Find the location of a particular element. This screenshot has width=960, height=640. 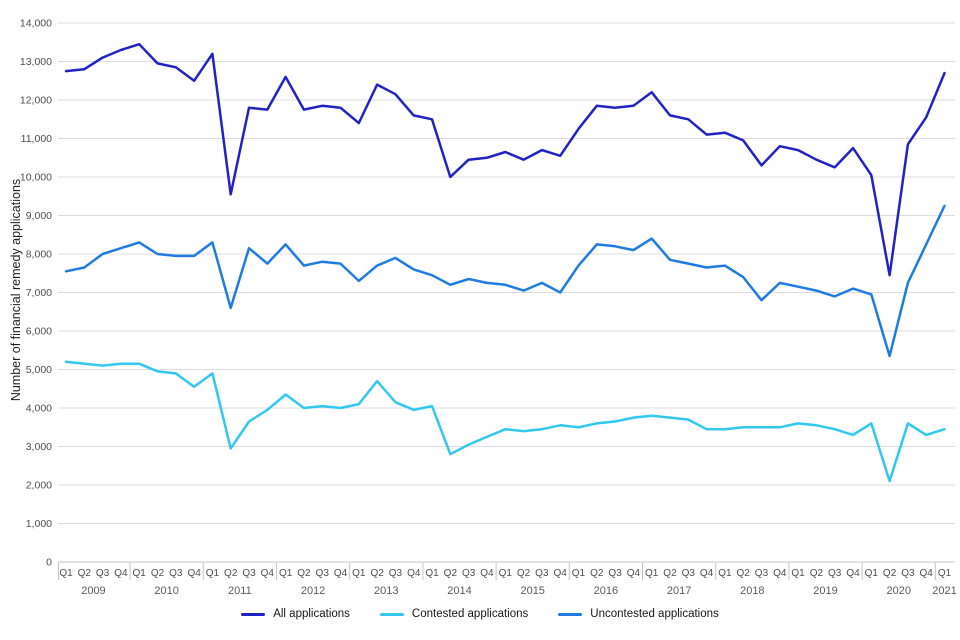

y-tick-label: 0 is located at coordinates (49, 563).